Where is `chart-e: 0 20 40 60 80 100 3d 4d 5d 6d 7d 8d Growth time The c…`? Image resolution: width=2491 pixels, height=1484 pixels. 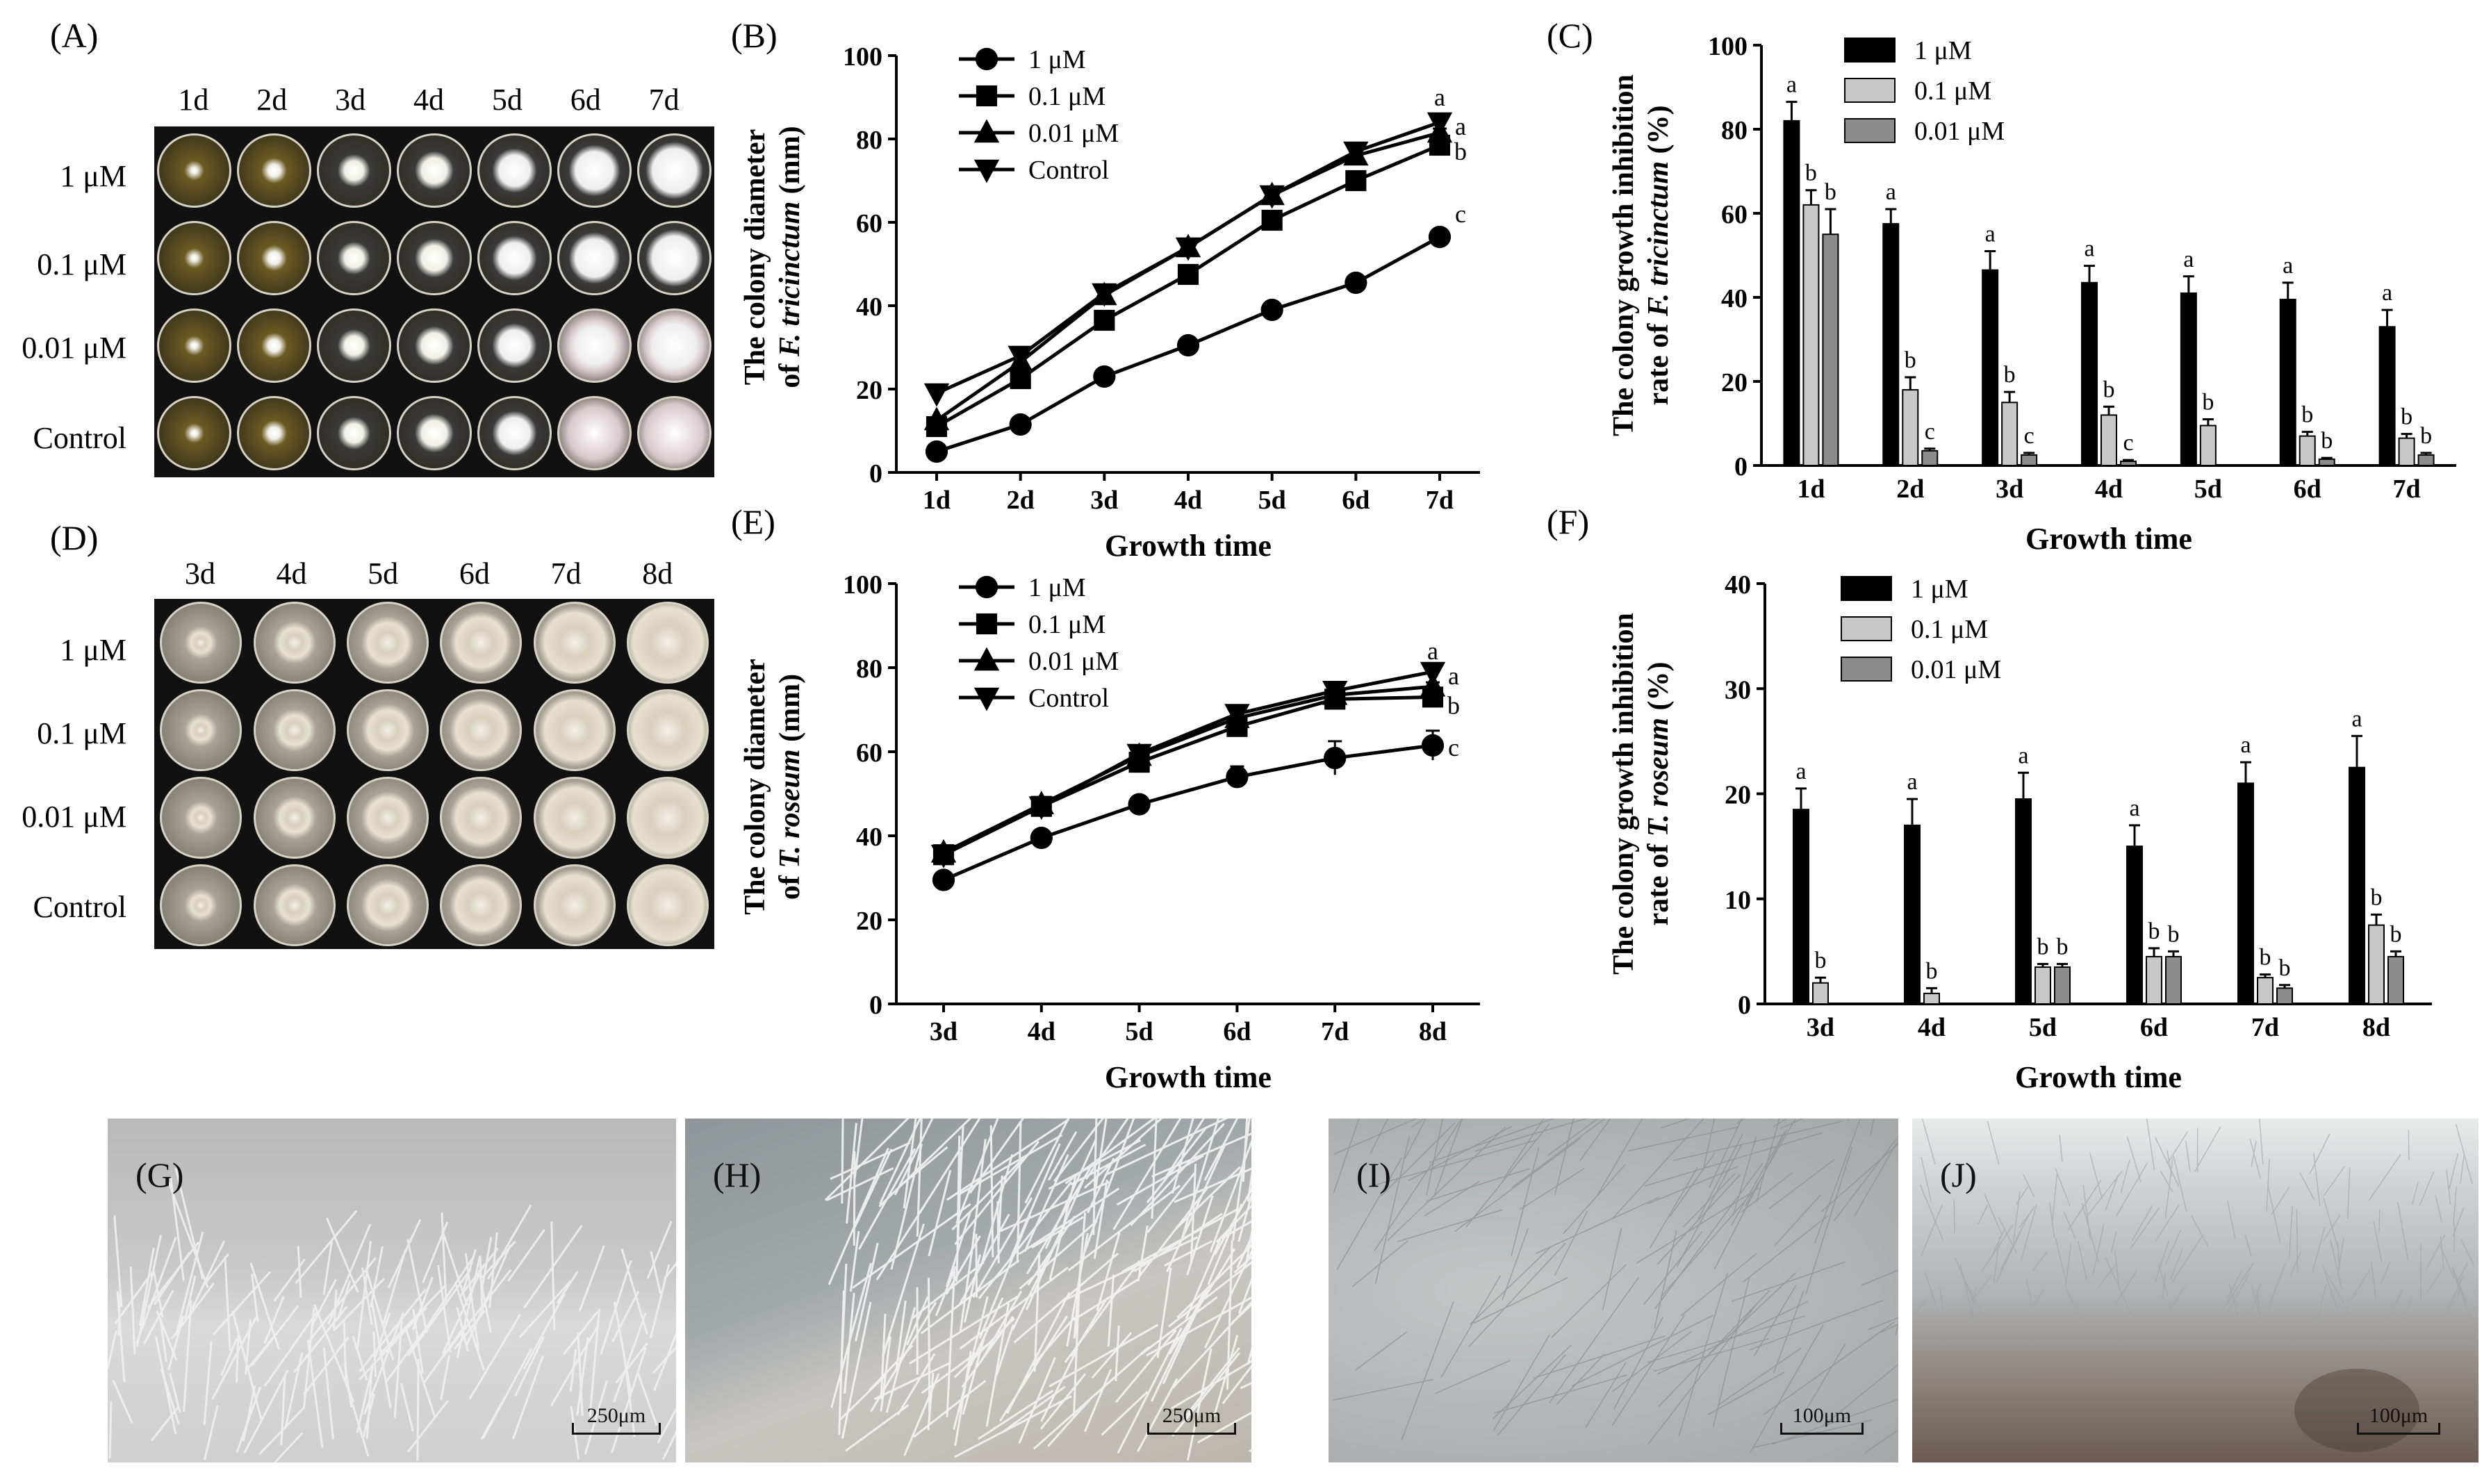
chart-e: 0 20 40 60 80 100 3d 4d 5d 6d 7d 8d Growth time The c… is located at coordinates (1109, 832).